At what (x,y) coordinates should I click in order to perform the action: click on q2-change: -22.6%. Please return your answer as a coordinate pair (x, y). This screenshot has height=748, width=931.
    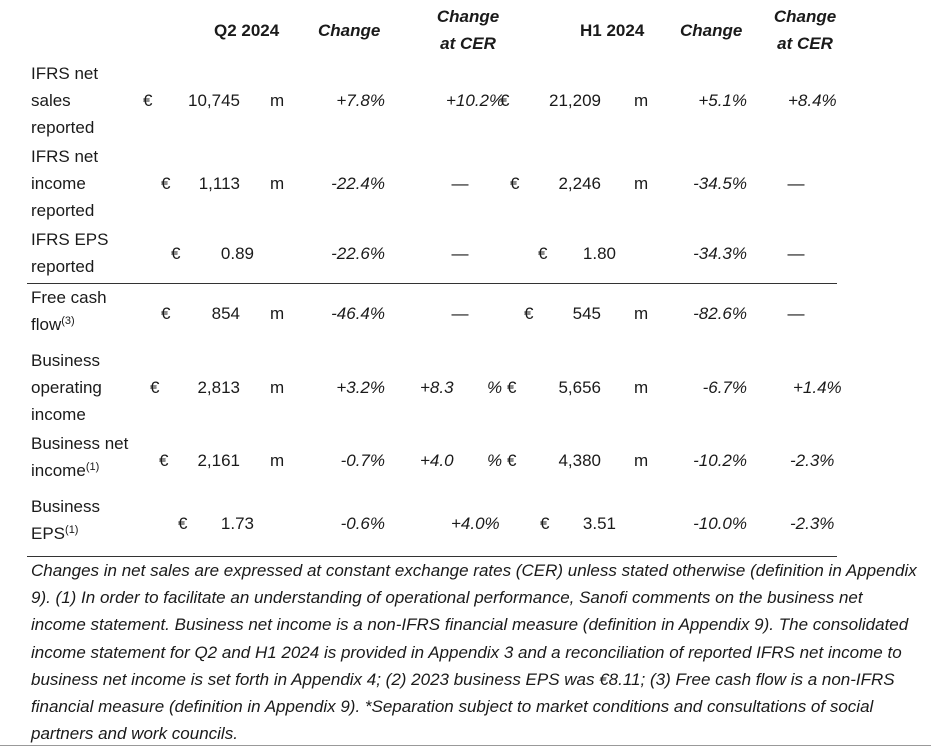
    Looking at the image, I should click on (358, 253).